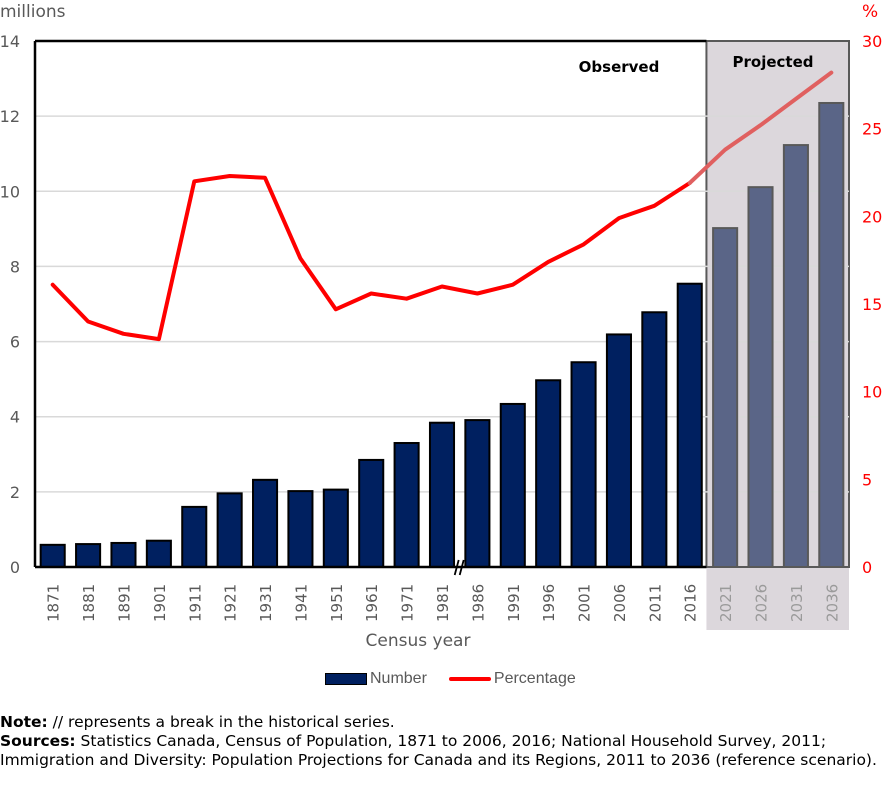  Describe the element at coordinates (10, 191) in the screenshot. I see `y-axis-tick-label: 10` at that location.